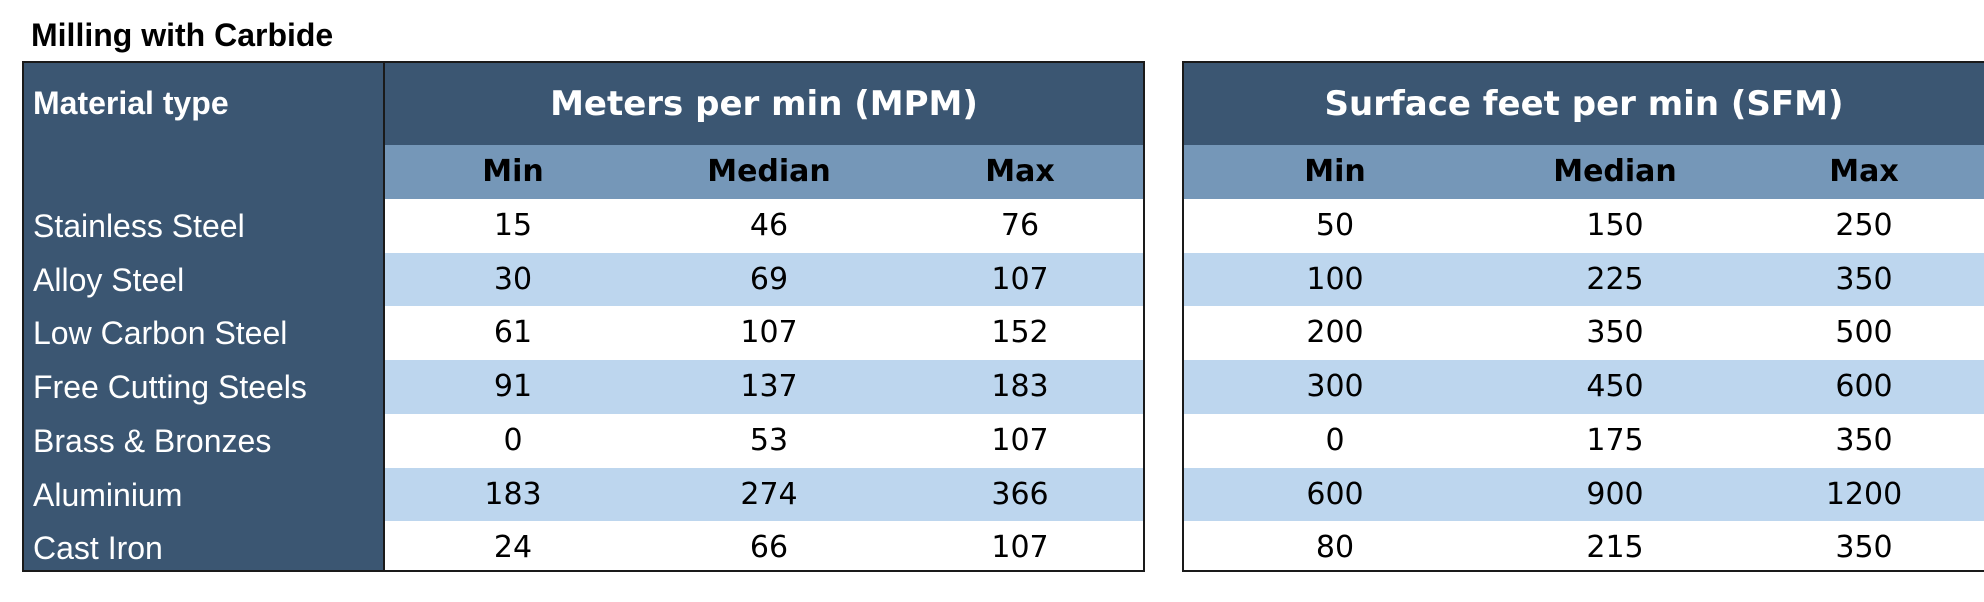 This screenshot has width=1984, height=602. What do you see at coordinates (769, 440) in the screenshot?
I see `mpm-median-cell: 53` at bounding box center [769, 440].